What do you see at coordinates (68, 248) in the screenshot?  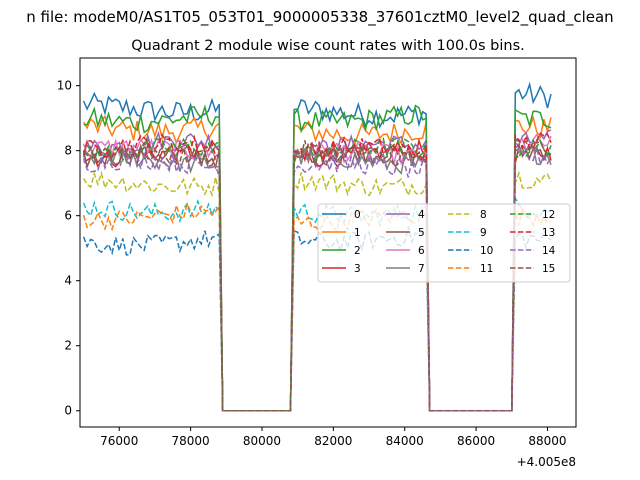 I see `y-axis: 0 2 4 6 8 10` at bounding box center [68, 248].